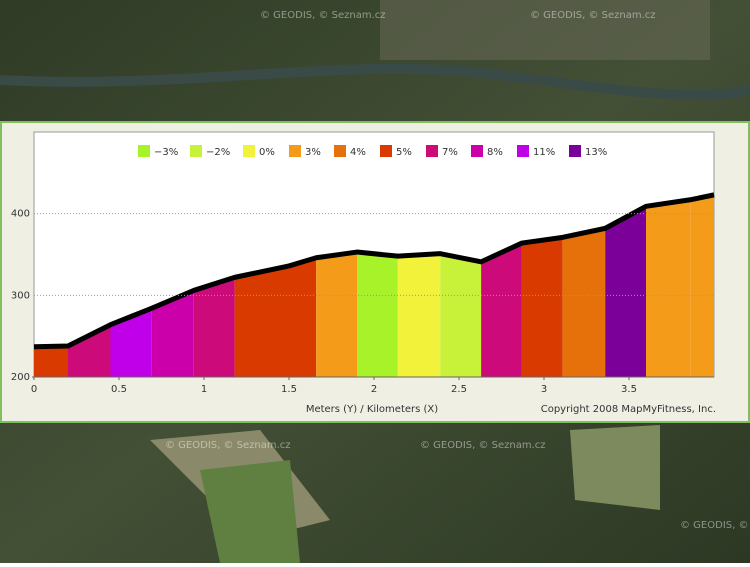 The image size is (750, 567). I want to click on x-tick-label: 0.5, so click(119, 389).